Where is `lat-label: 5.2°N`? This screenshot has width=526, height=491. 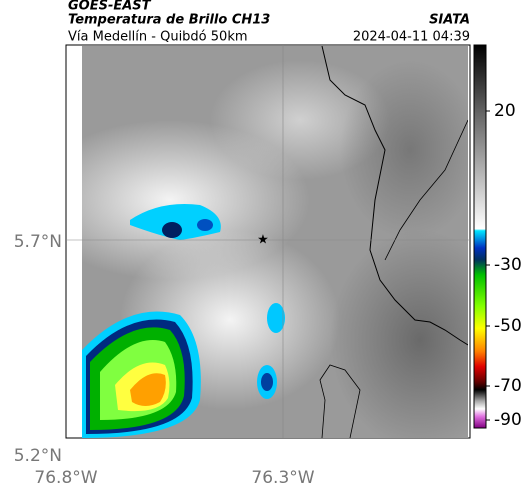 lat-label: 5.2°N is located at coordinates (38, 456).